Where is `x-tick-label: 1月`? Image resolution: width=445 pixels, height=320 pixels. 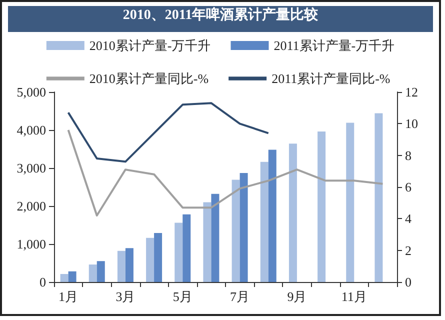 x-tick-label: 1月 is located at coordinates (68, 296).